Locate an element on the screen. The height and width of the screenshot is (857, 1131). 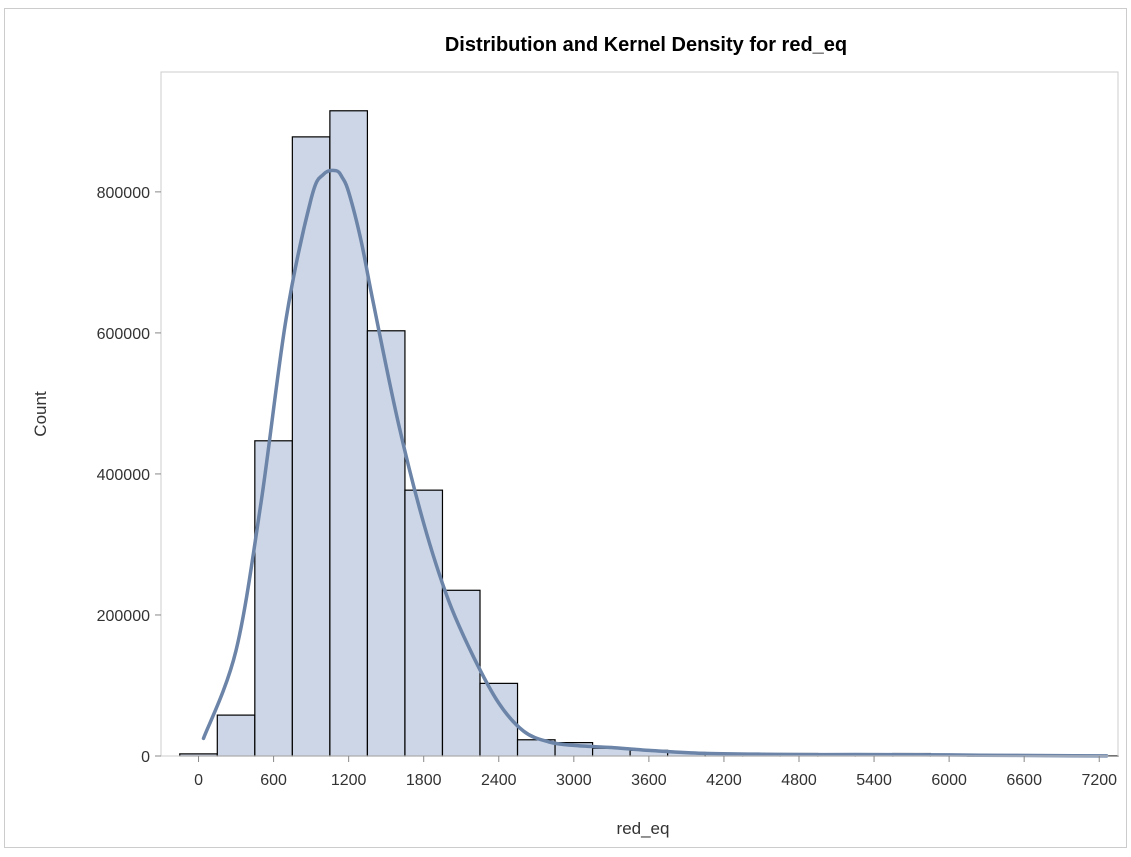
x-tick-label: 1800 is located at coordinates (424, 780).